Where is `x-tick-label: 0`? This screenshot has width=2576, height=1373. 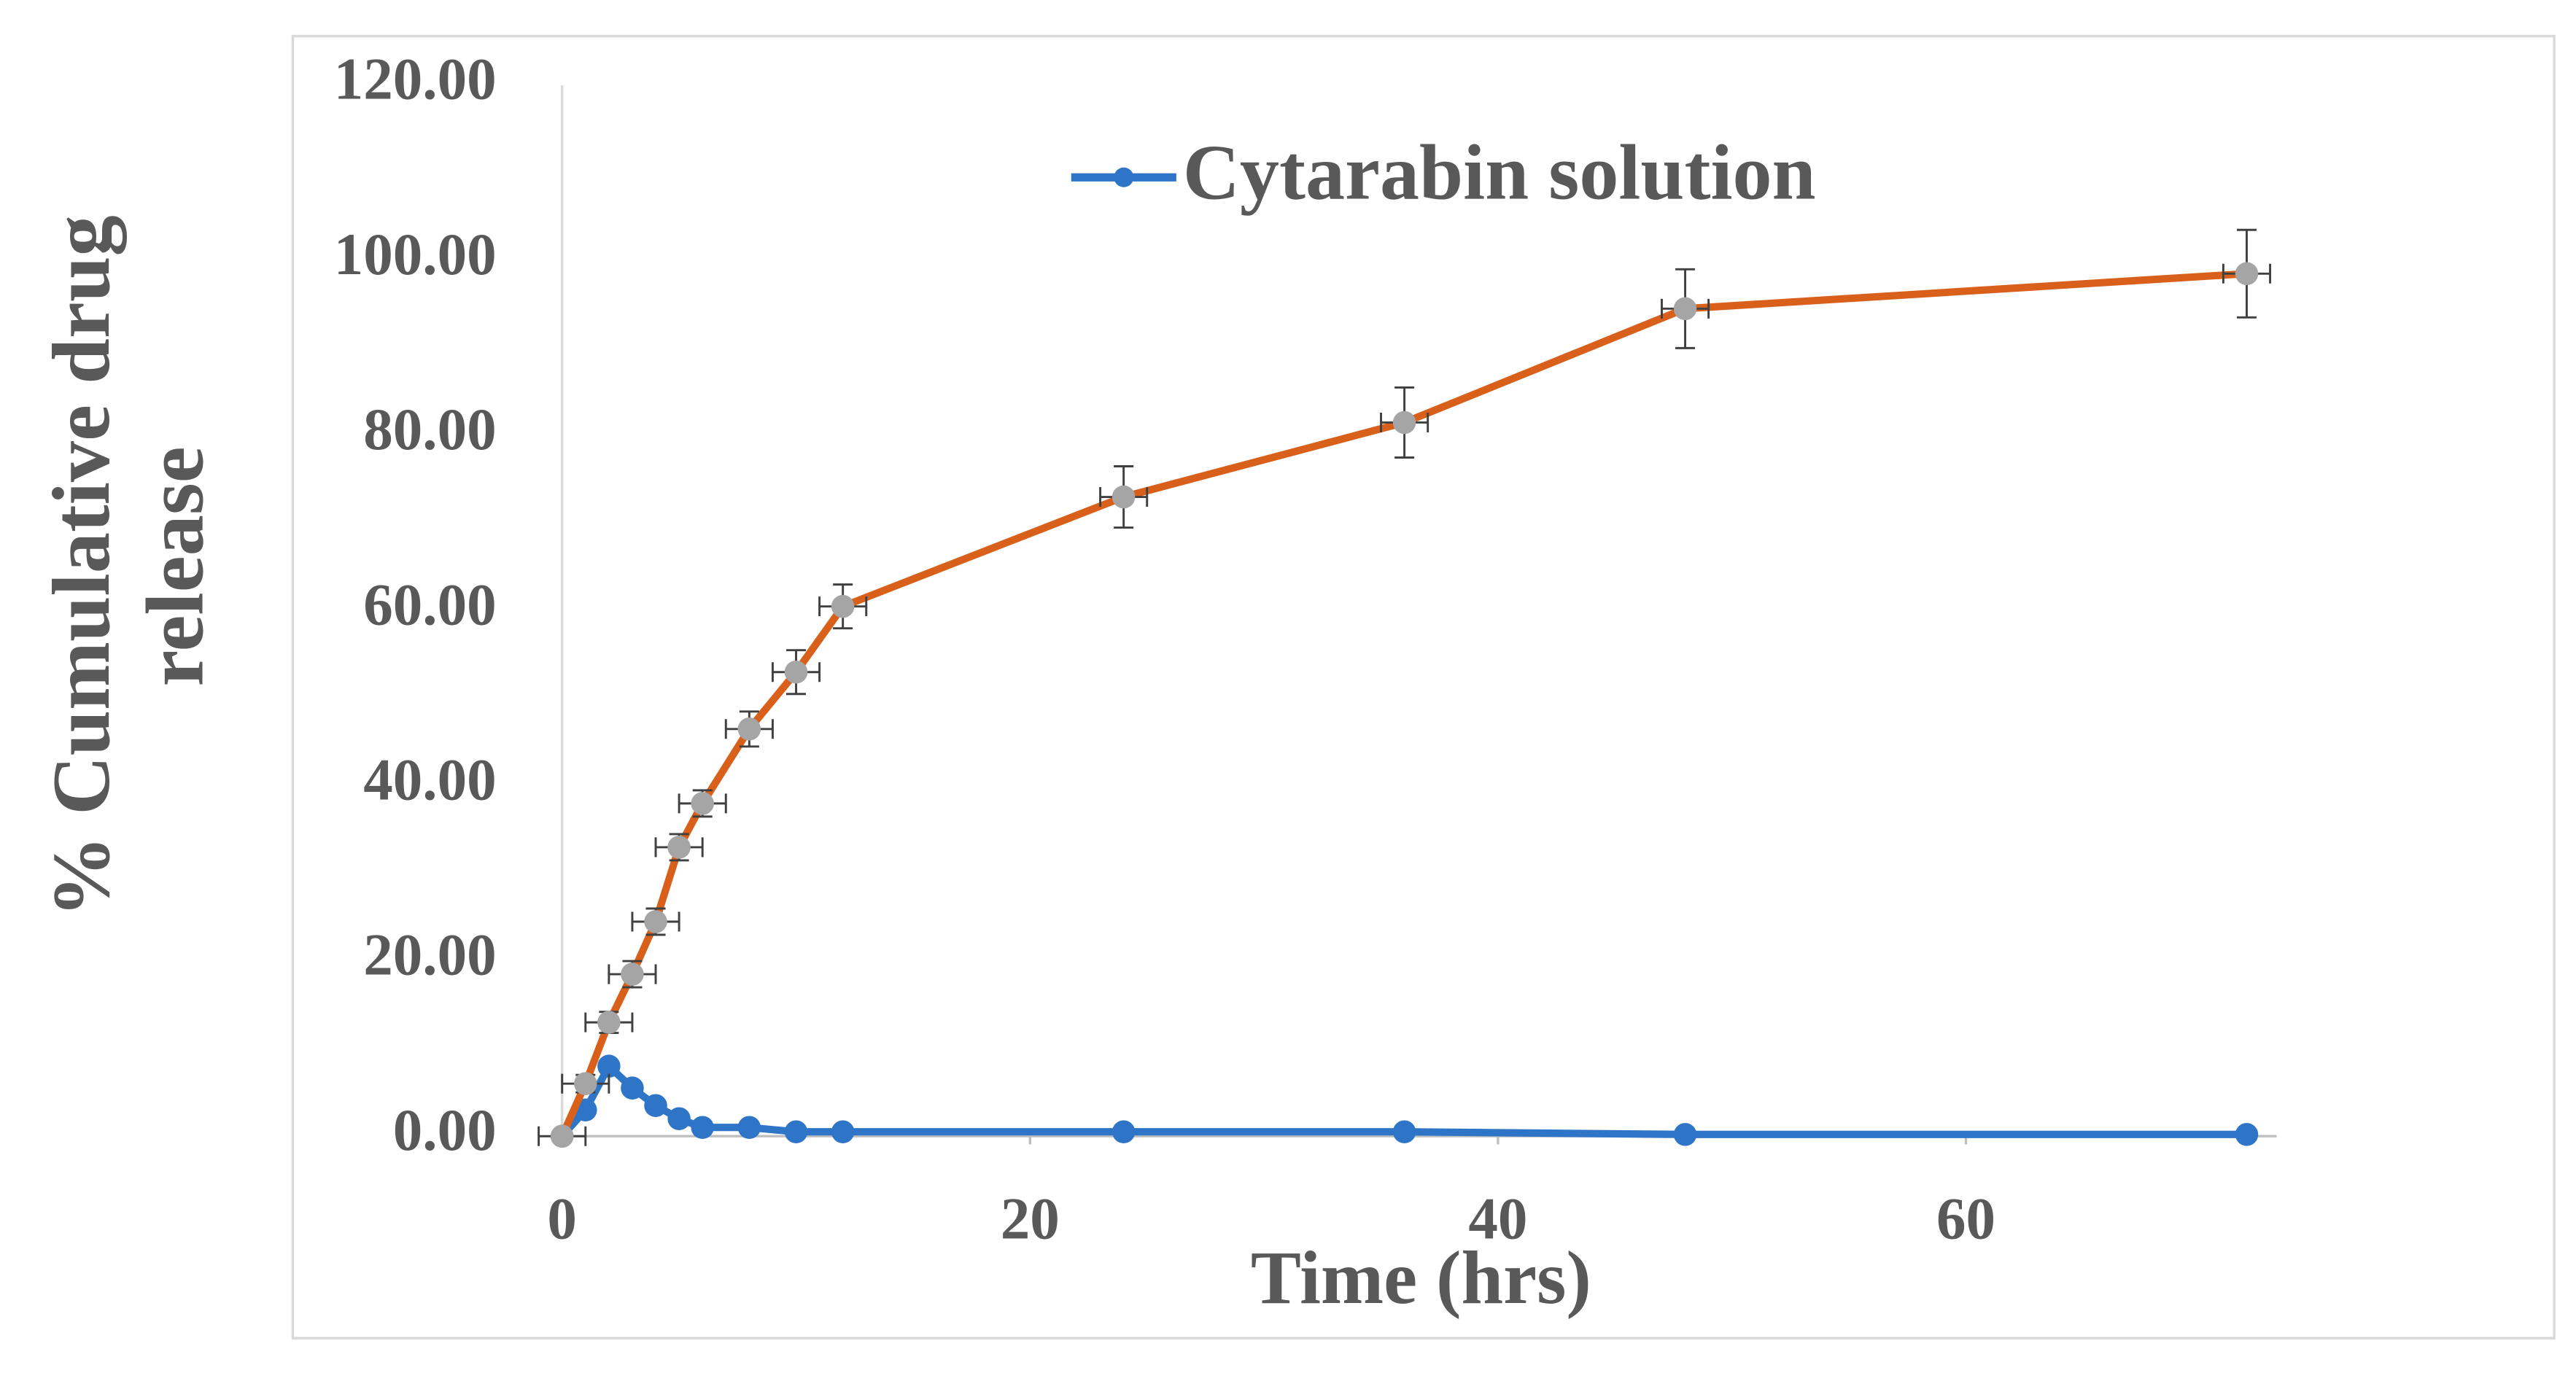 x-tick-label: 0 is located at coordinates (562, 1218).